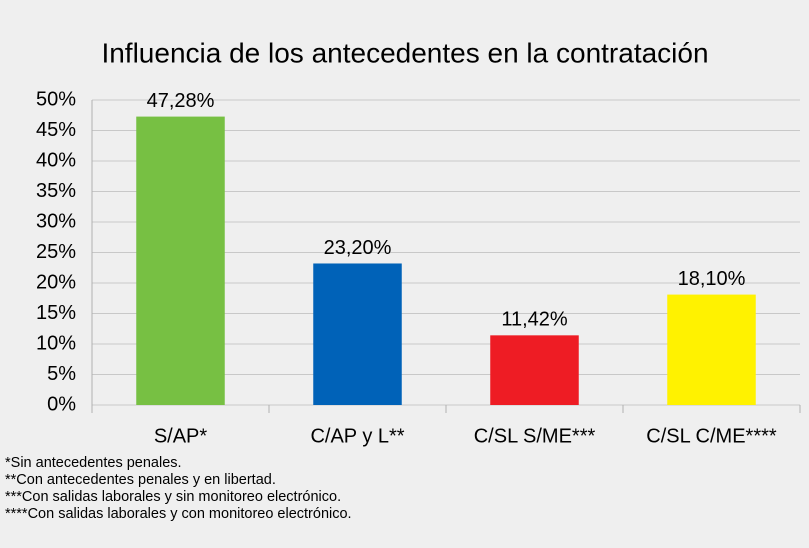 This screenshot has width=809, height=548. What do you see at coordinates (93, 463) in the screenshot?
I see `footnote: *Sin antecedentes penales.` at bounding box center [93, 463].